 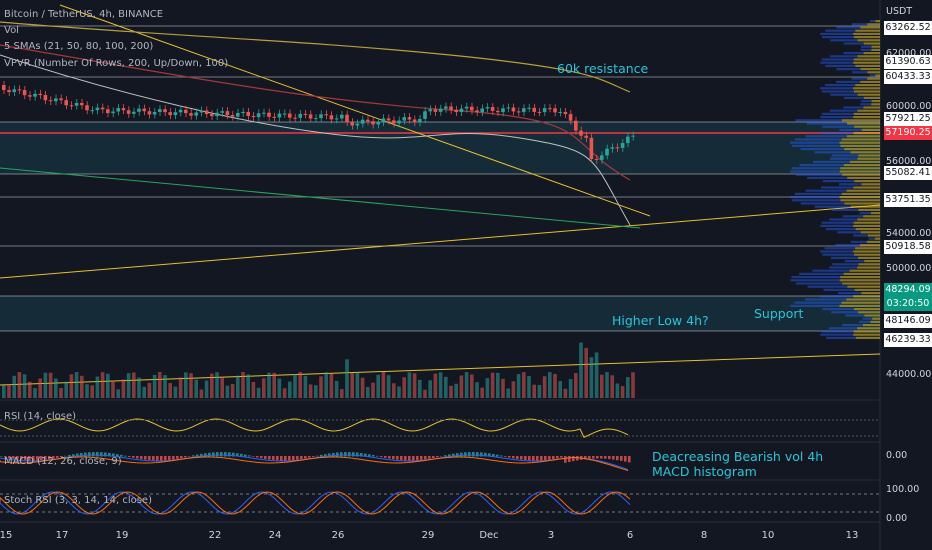 I want to click on sma-legend: 5 SMAs (21, 50, 80, 100, 200), so click(x=79, y=46).